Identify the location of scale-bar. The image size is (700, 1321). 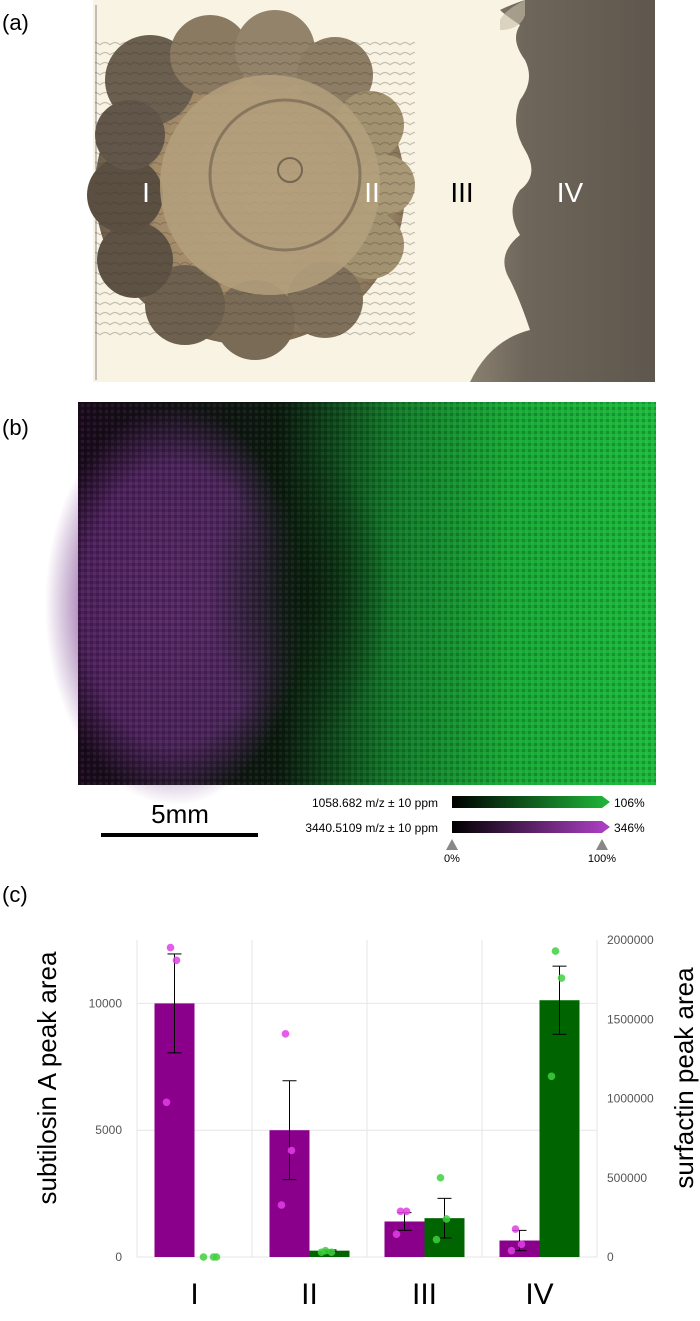
(179, 835).